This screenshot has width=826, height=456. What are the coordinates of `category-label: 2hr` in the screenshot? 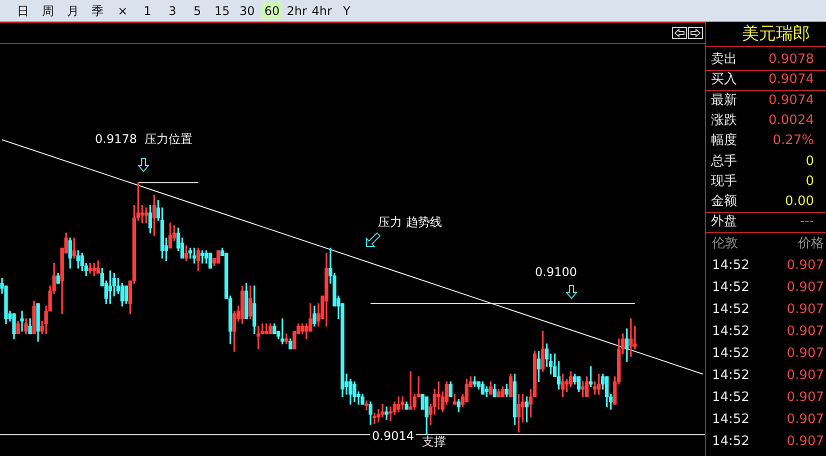 It's located at (297, 11).